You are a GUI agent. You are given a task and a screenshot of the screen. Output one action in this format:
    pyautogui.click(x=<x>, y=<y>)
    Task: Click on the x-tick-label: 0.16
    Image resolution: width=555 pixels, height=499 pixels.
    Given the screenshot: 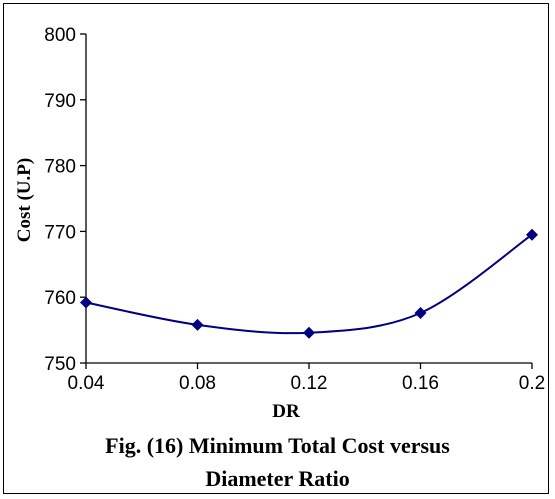 What is the action you would take?
    pyautogui.click(x=420, y=383)
    